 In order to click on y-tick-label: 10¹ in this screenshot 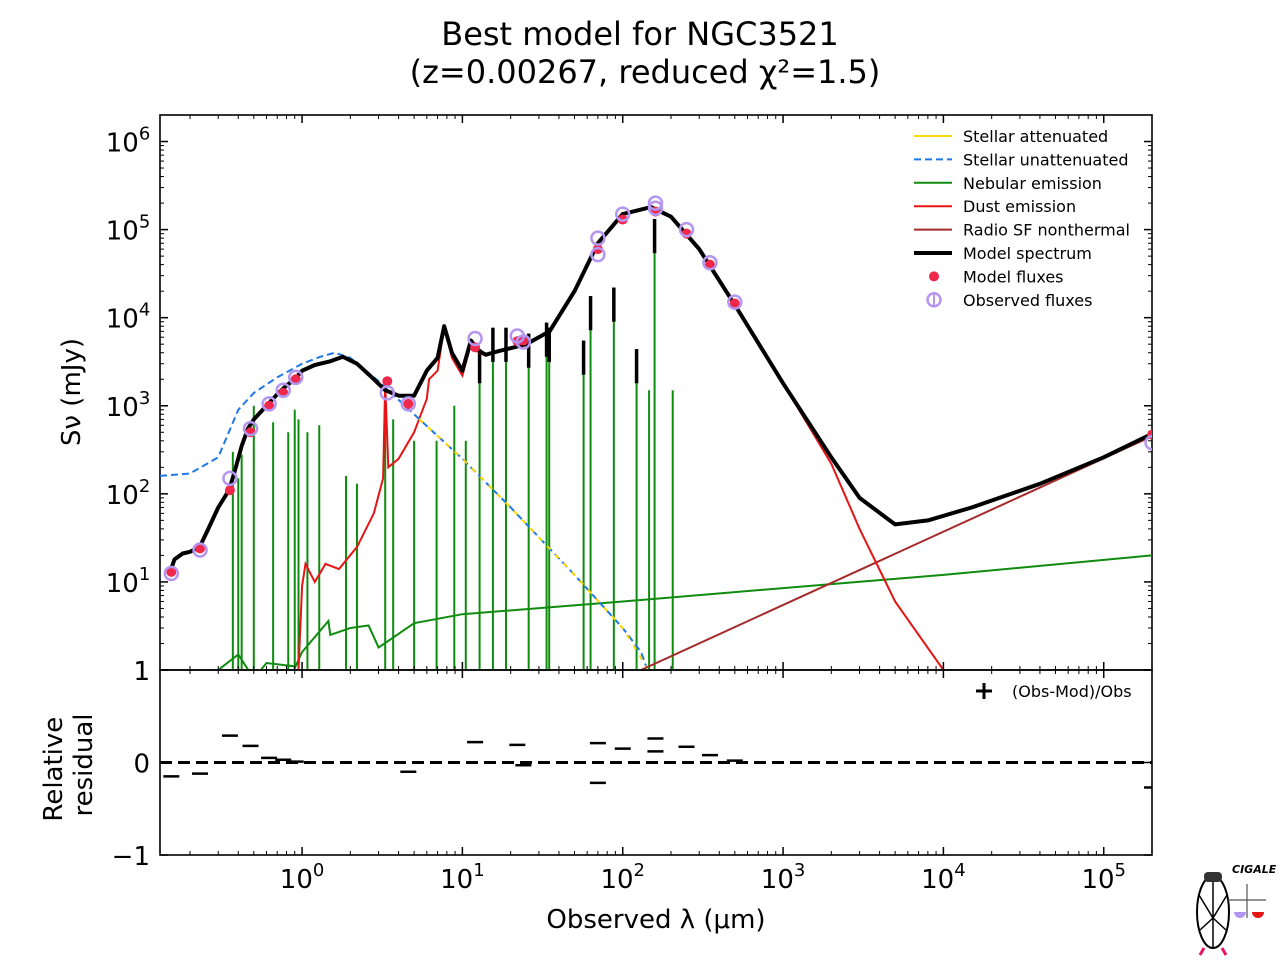, I will do `click(128, 581)`.